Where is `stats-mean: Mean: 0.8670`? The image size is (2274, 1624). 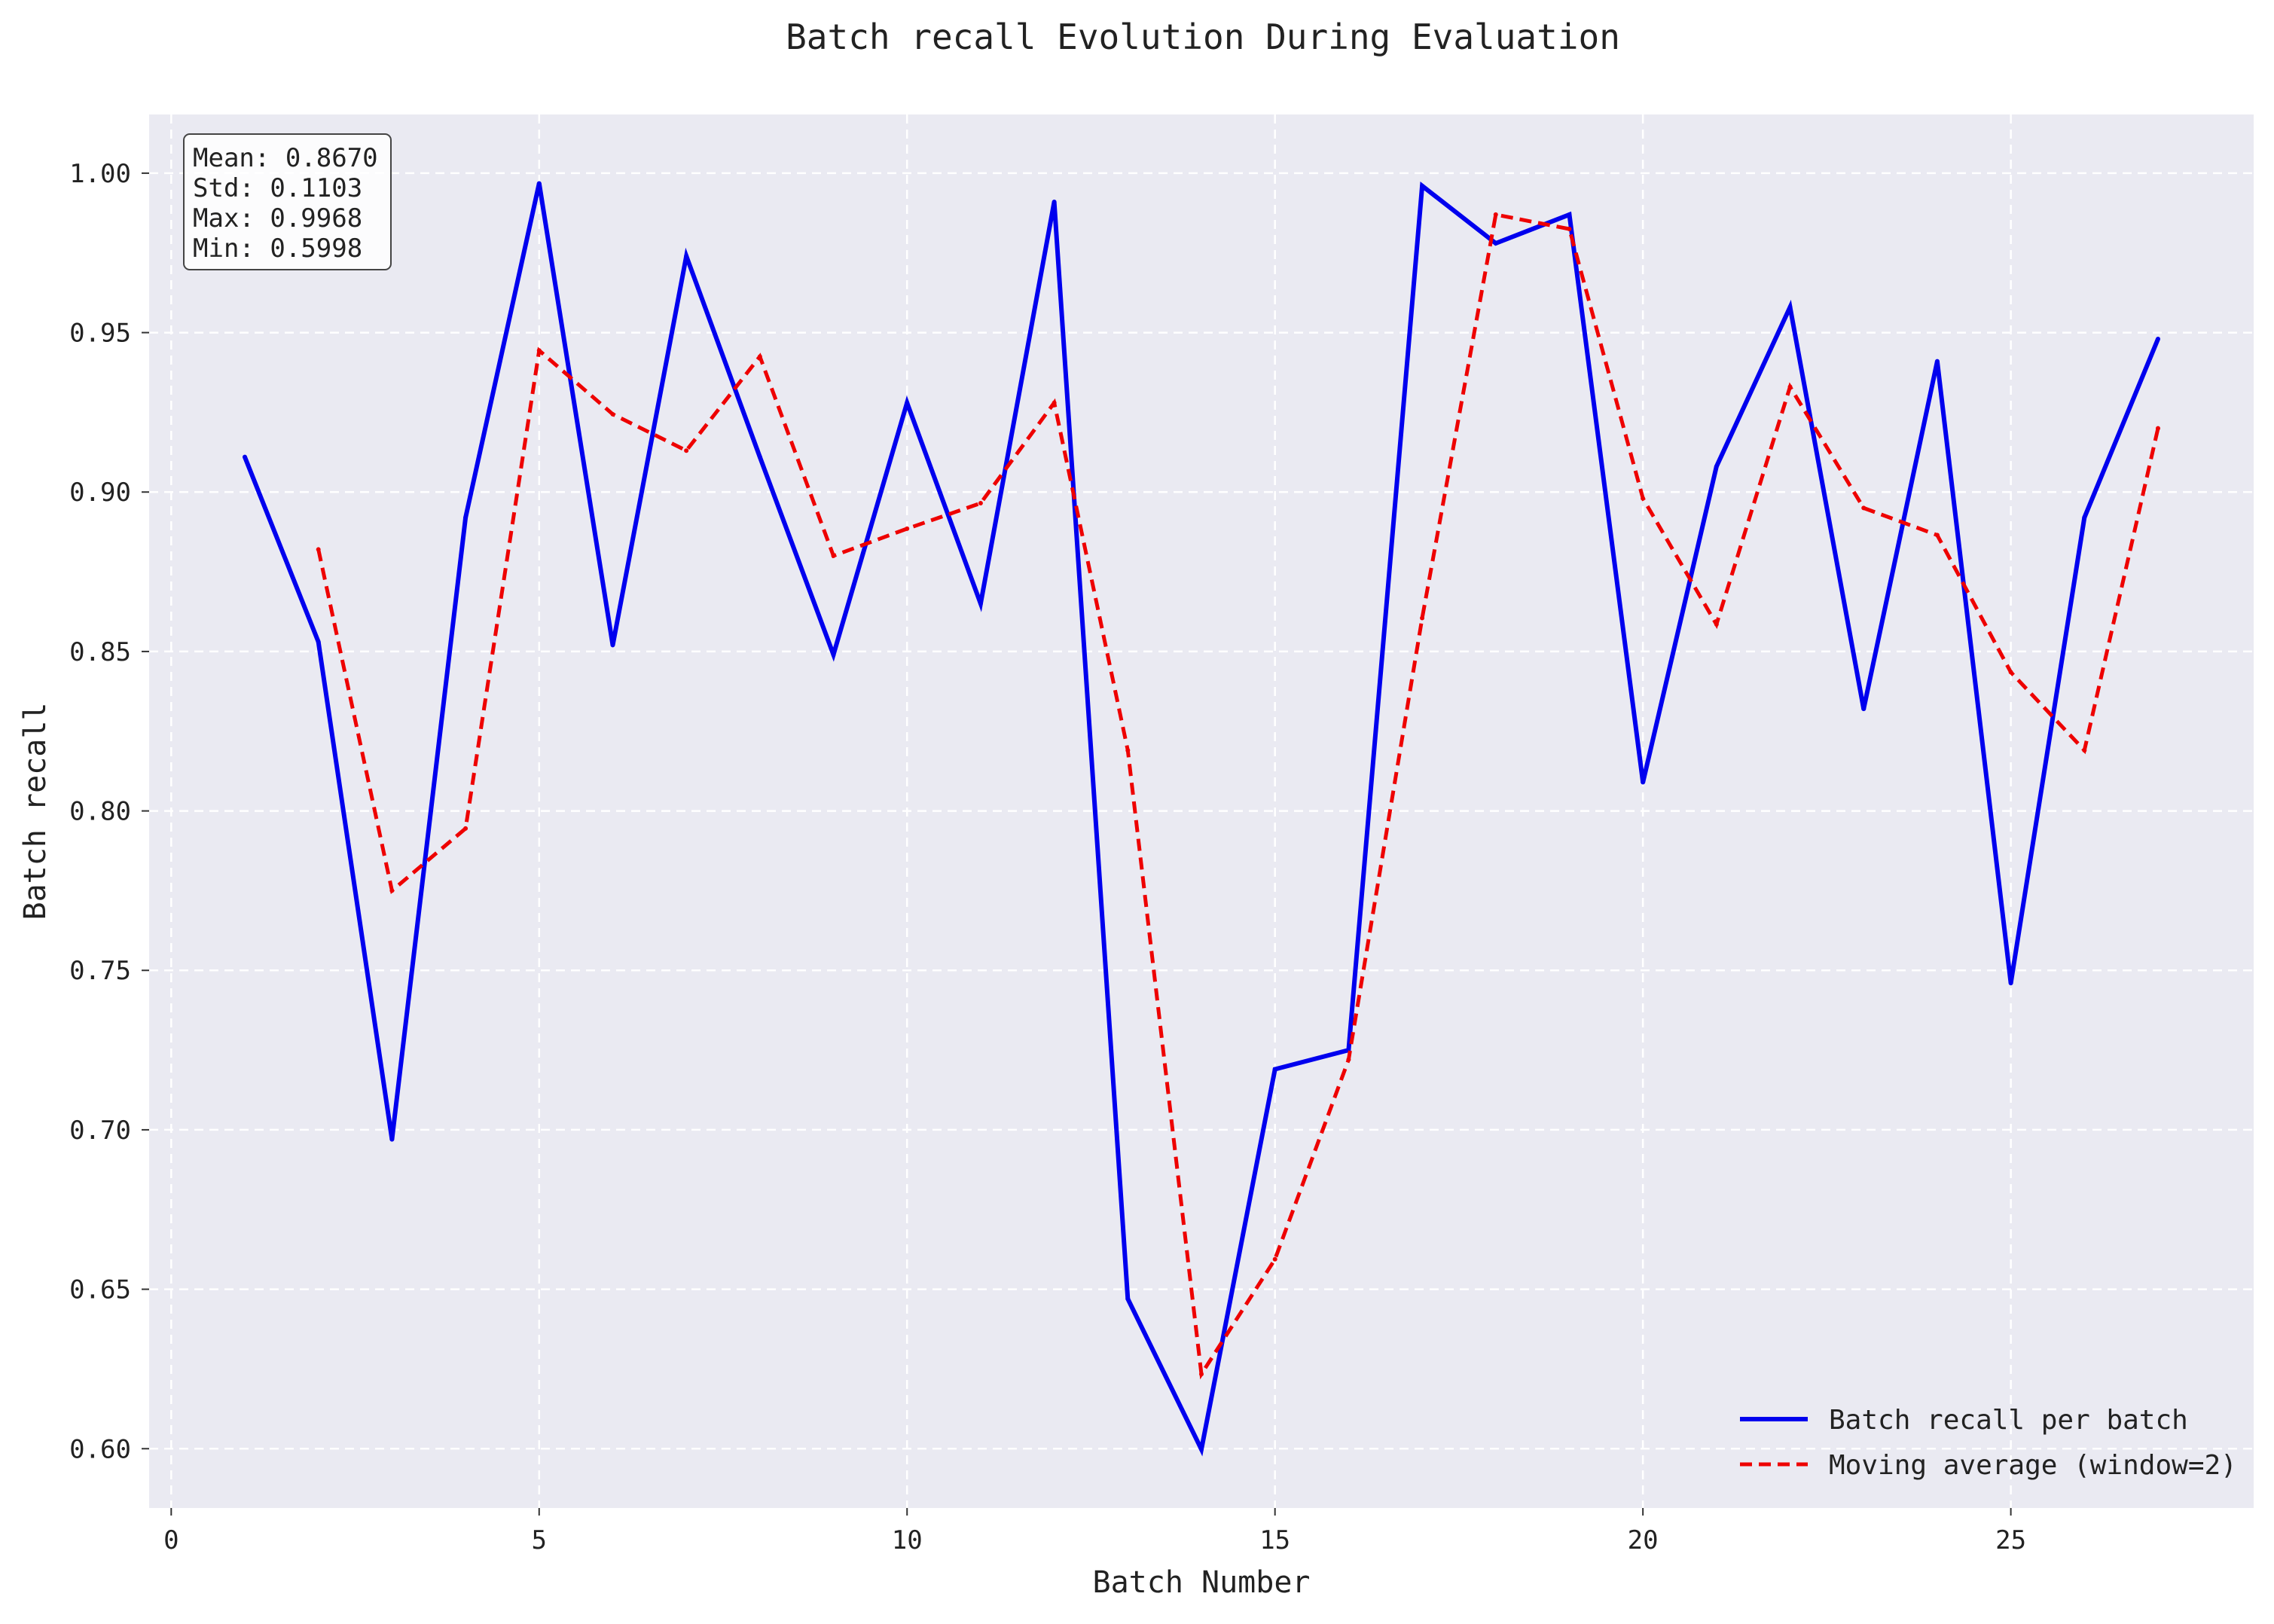 stats-mean: Mean: 0.8670 is located at coordinates (285, 158).